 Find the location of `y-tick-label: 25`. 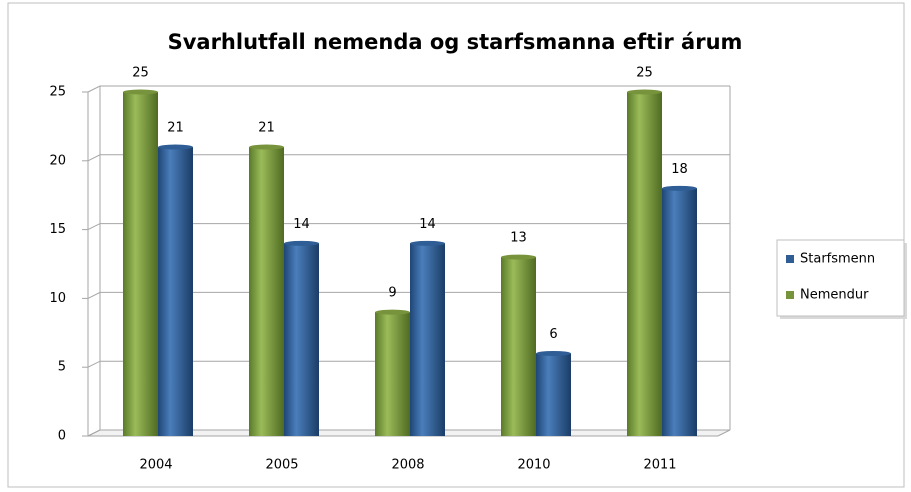

y-tick-label: 25 is located at coordinates (57, 92).